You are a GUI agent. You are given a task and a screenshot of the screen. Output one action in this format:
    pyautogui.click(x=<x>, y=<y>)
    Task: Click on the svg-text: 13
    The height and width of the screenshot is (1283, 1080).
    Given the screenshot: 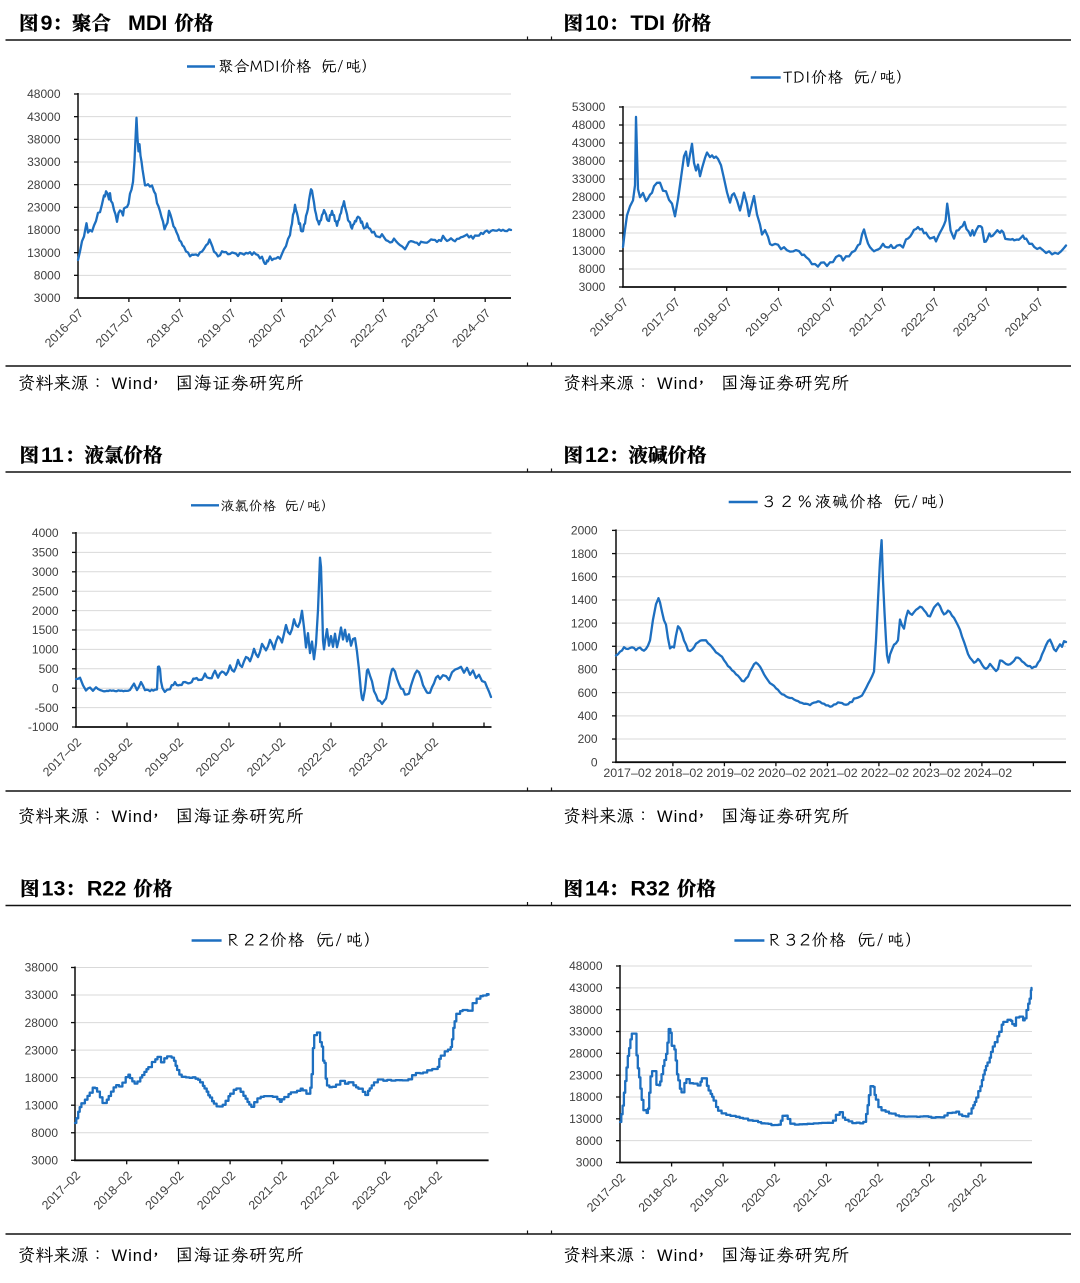 What is the action you would take?
    pyautogui.click(x=54, y=889)
    